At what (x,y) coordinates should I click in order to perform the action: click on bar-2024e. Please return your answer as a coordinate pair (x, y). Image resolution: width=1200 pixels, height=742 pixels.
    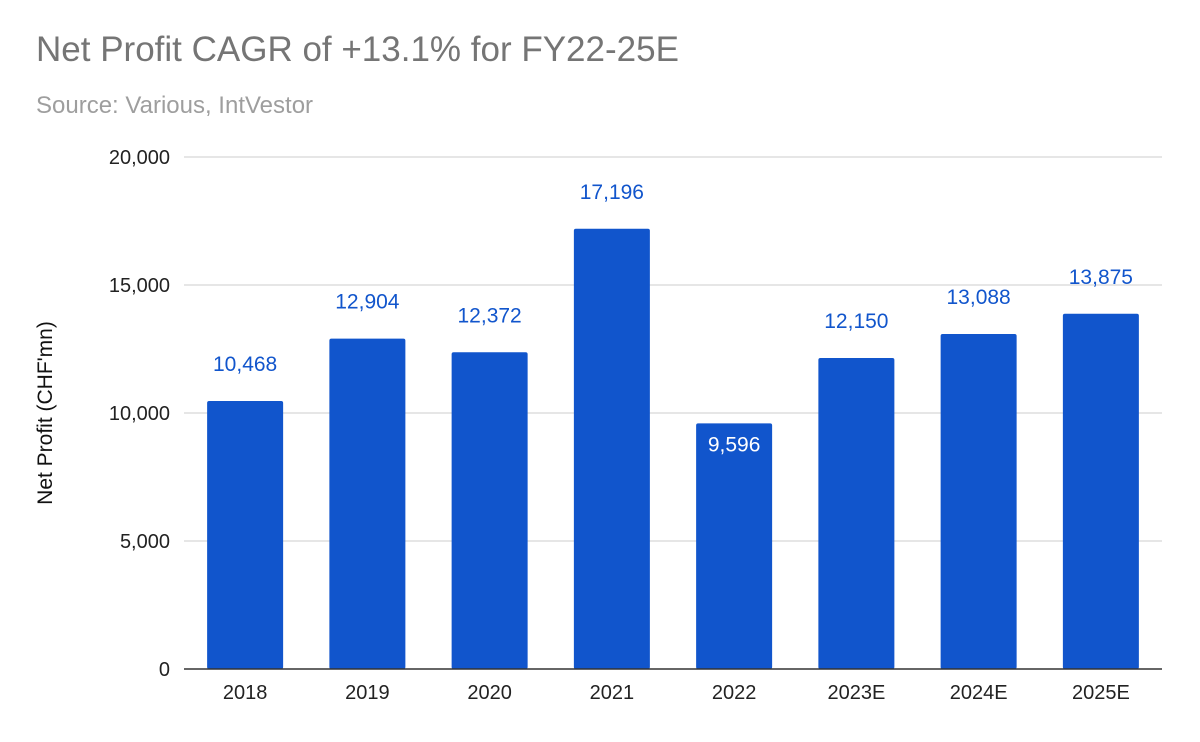
    Looking at the image, I should click on (978, 501).